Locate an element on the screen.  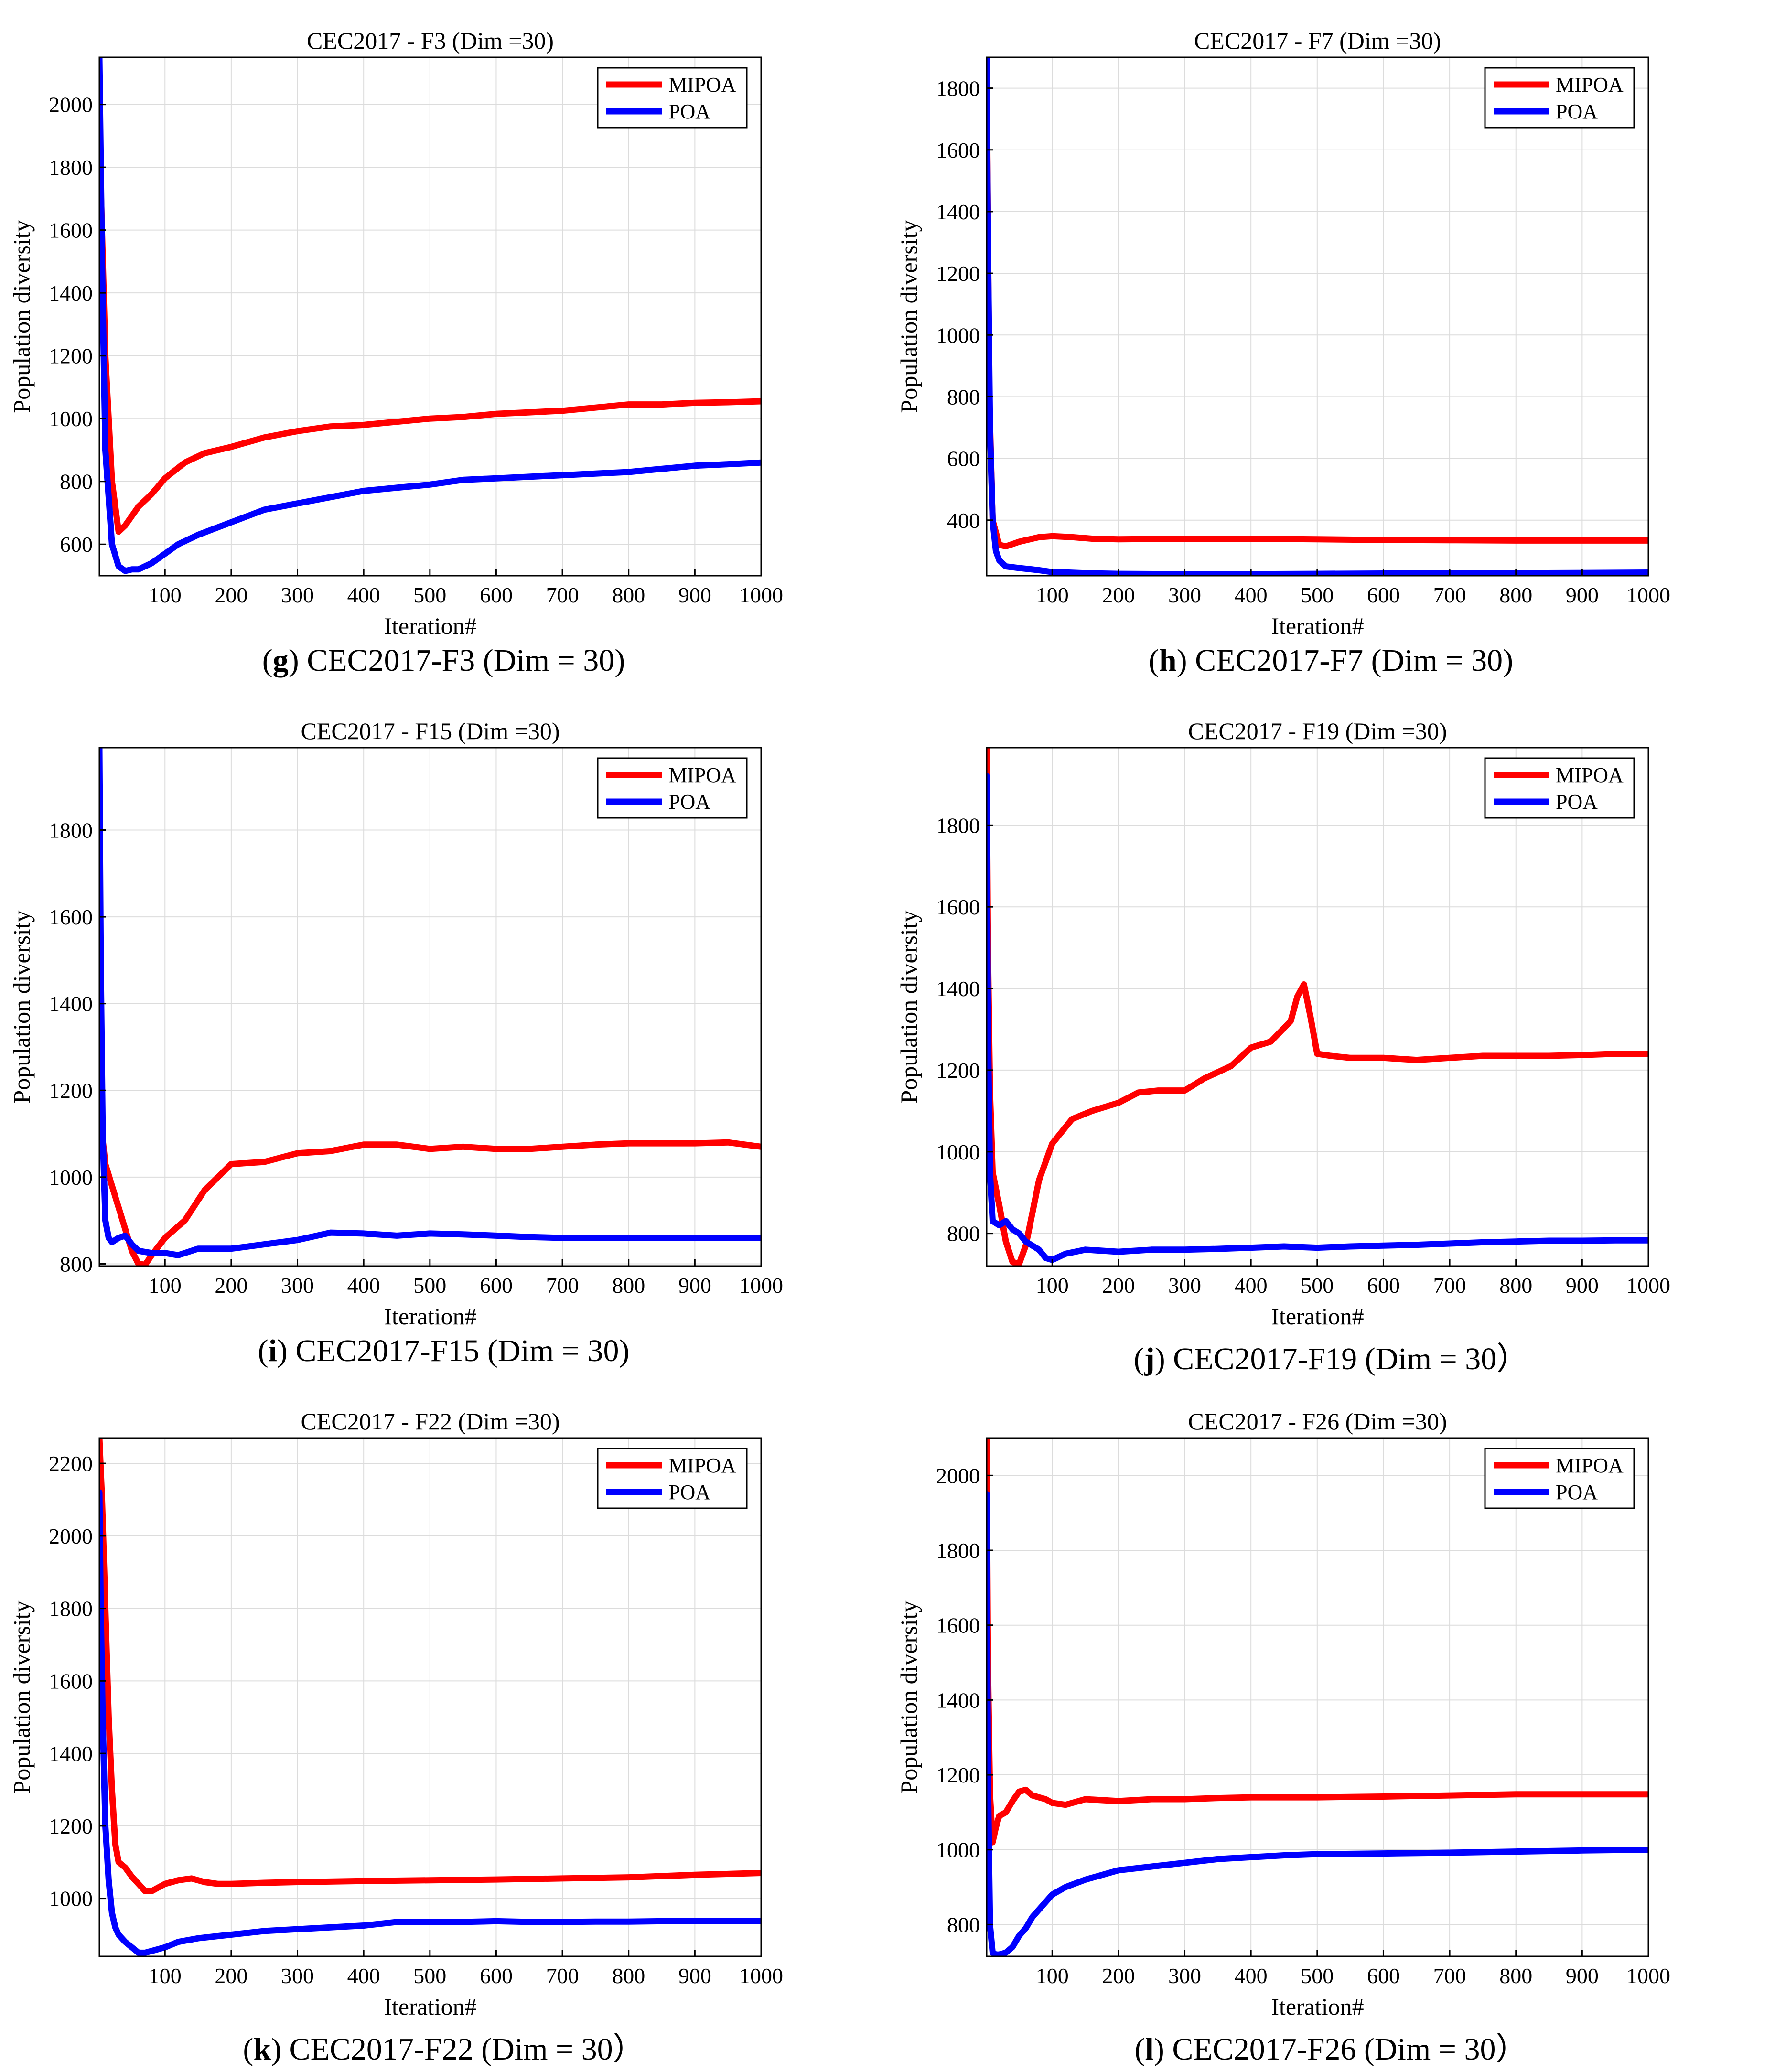
panel-caption: (h) CEC2017-F7 (Dim = 30) is located at coordinates (1331, 660).